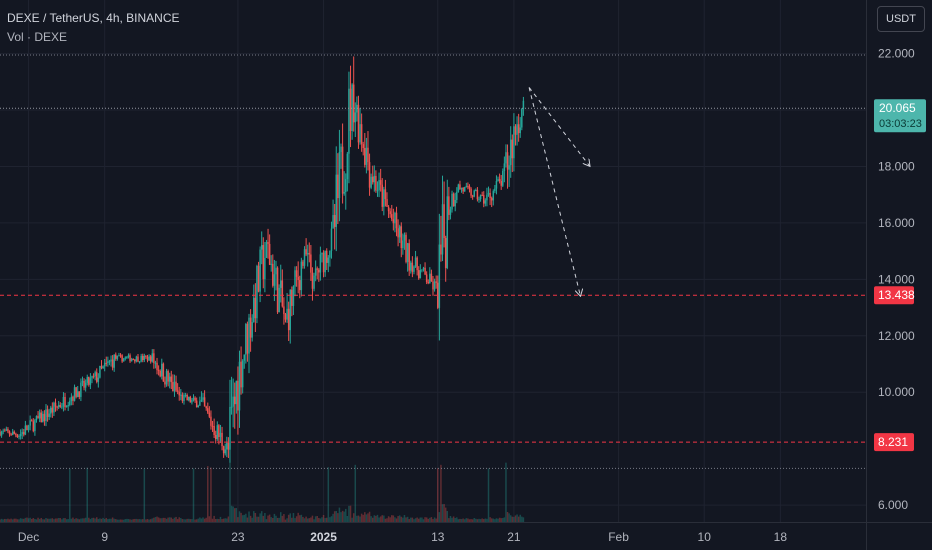 The width and height of the screenshot is (932, 550). I want to click on level-price-tag, so click(894, 442).